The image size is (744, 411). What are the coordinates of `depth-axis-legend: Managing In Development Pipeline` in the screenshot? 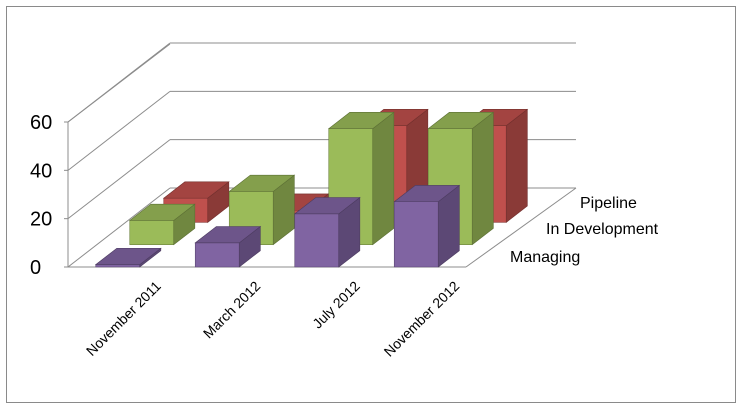 It's located at (584, 230).